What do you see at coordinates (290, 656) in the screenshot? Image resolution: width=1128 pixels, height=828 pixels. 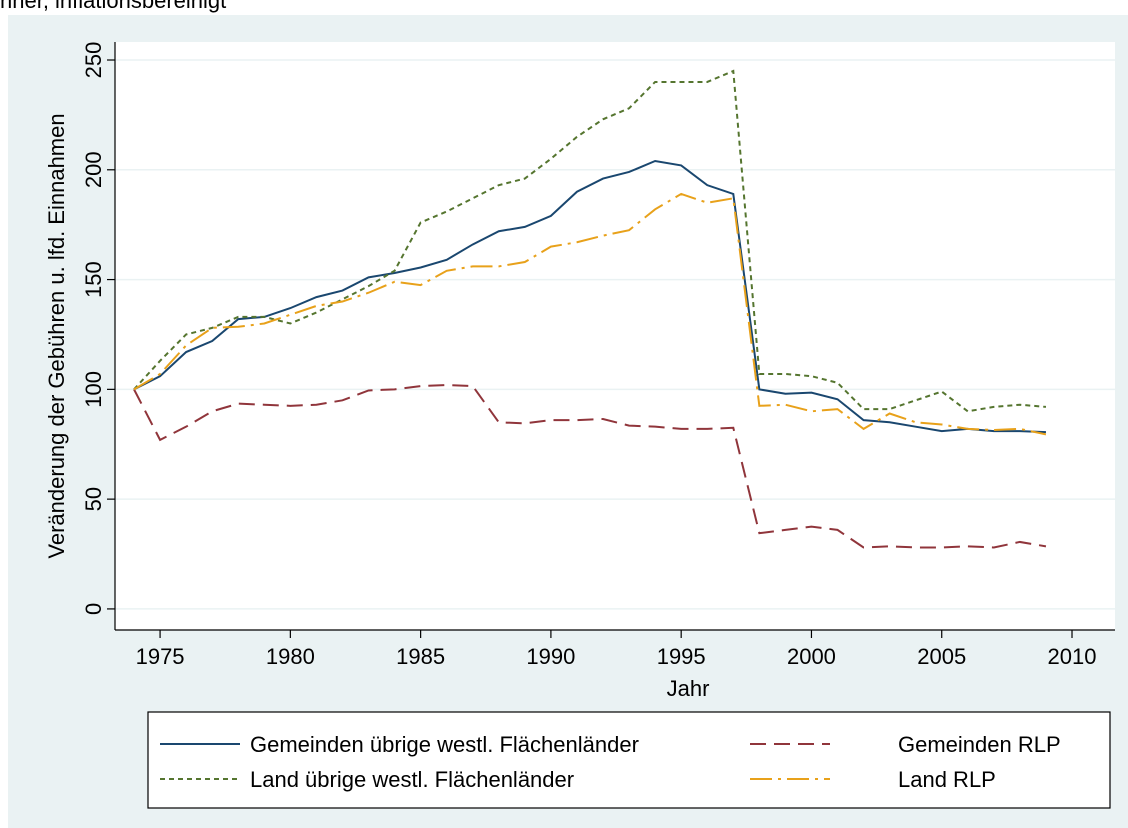 I see `x-tick-label: 1980` at bounding box center [290, 656].